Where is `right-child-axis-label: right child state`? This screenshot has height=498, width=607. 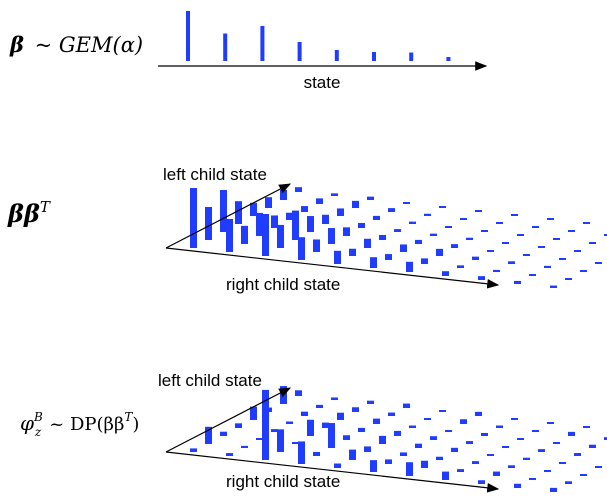 right-child-axis-label: right child state is located at coordinates (283, 284).